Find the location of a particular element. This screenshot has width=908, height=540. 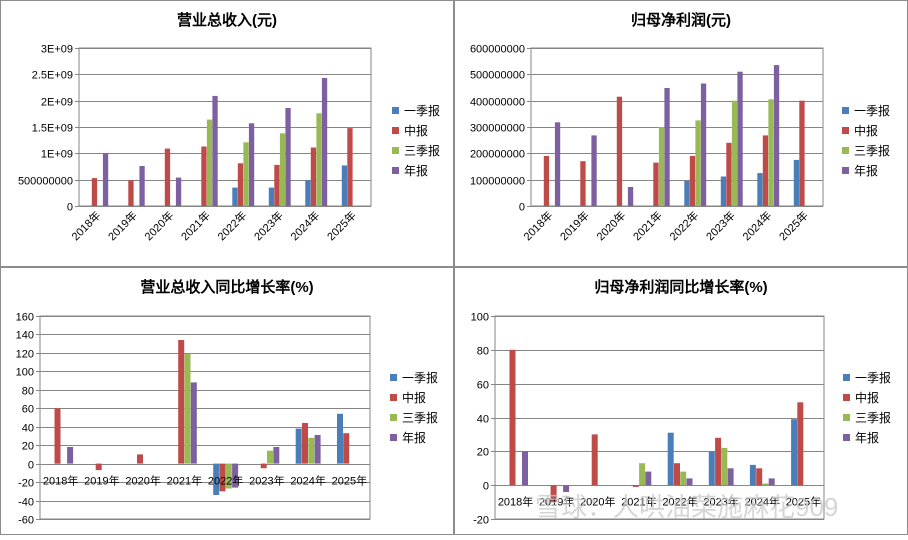

bar-三季报-2023年 is located at coordinates (282, 169).